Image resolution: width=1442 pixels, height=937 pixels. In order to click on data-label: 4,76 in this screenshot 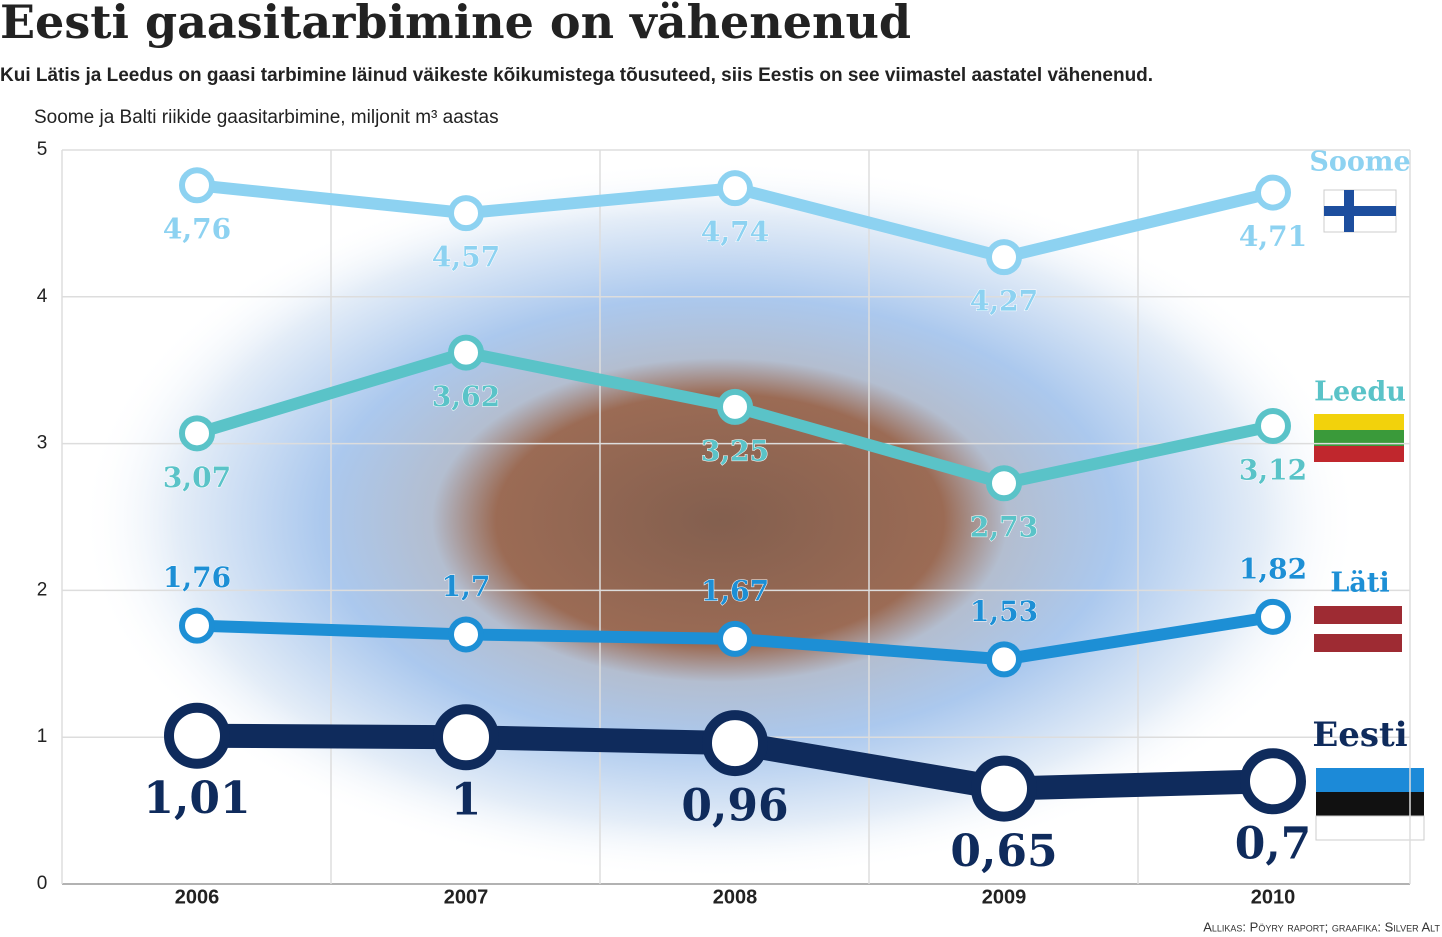, I will do `click(197, 229)`.